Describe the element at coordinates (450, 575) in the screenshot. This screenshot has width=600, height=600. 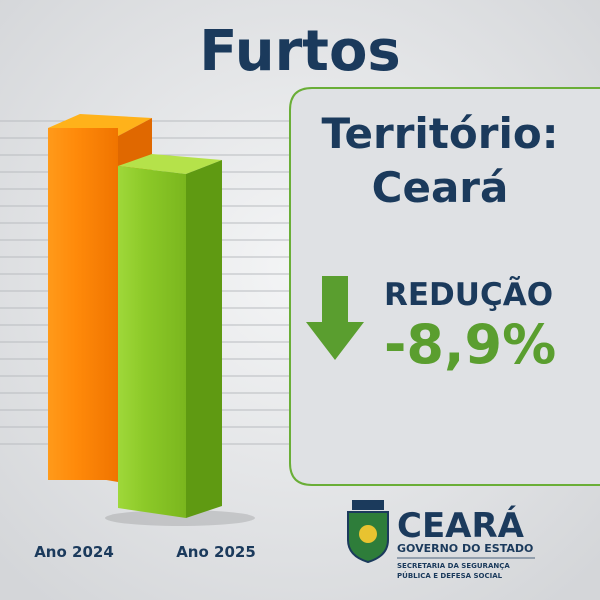
I see `logo-secretariat: PÚBLICA E DEFESA SOCIAL` at that location.